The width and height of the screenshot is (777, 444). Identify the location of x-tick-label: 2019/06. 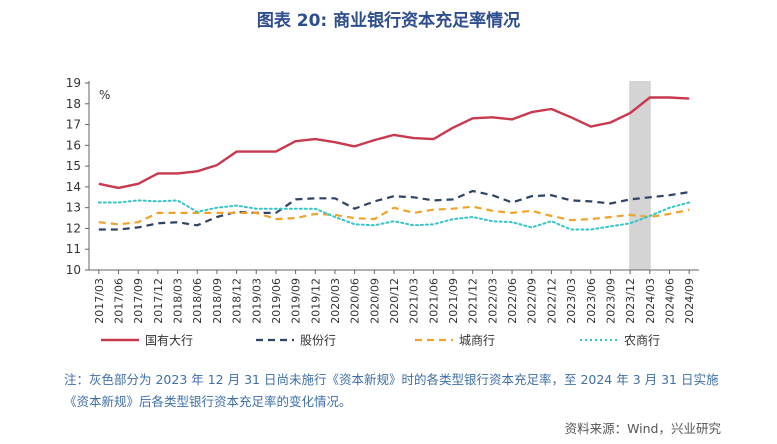
(276, 301).